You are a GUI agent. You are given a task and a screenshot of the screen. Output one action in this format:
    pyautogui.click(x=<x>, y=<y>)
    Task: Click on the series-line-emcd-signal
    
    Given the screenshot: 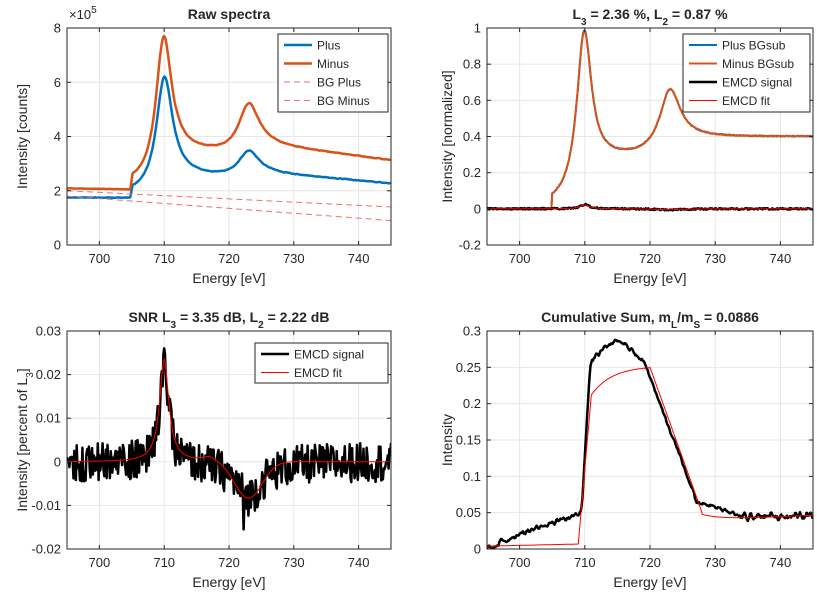 What is the action you would take?
    pyautogui.click(x=229, y=439)
    